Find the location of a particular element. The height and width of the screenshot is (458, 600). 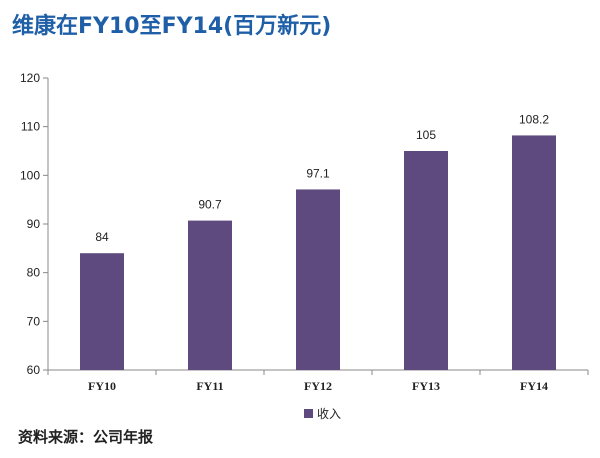

x-category-label: FY12 is located at coordinates (318, 386).